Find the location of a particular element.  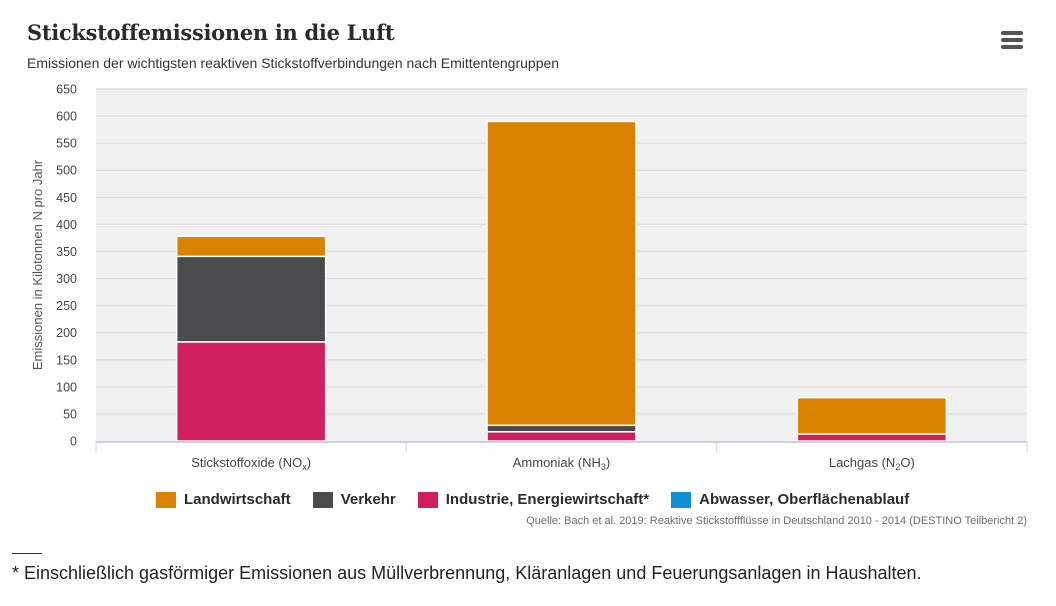

chart-title: Stickstoffemissionen in die Luft is located at coordinates (211, 32).